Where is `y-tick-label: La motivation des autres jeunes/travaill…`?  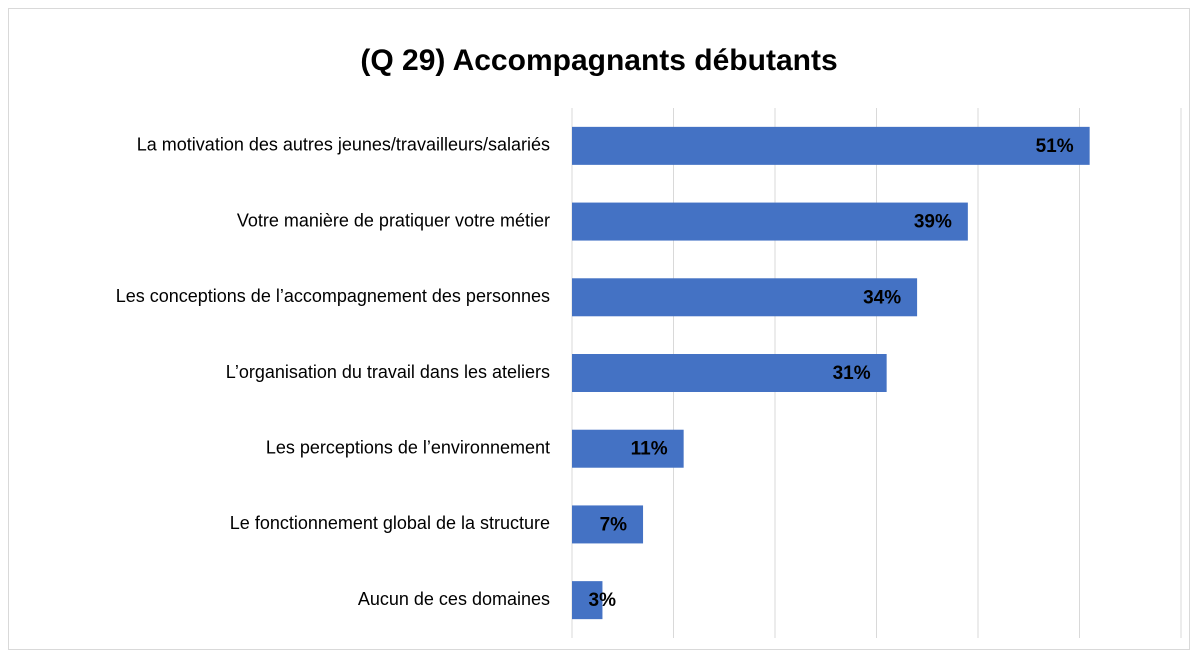
y-tick-label: La motivation des autres jeunes/travaill… is located at coordinates (343, 145).